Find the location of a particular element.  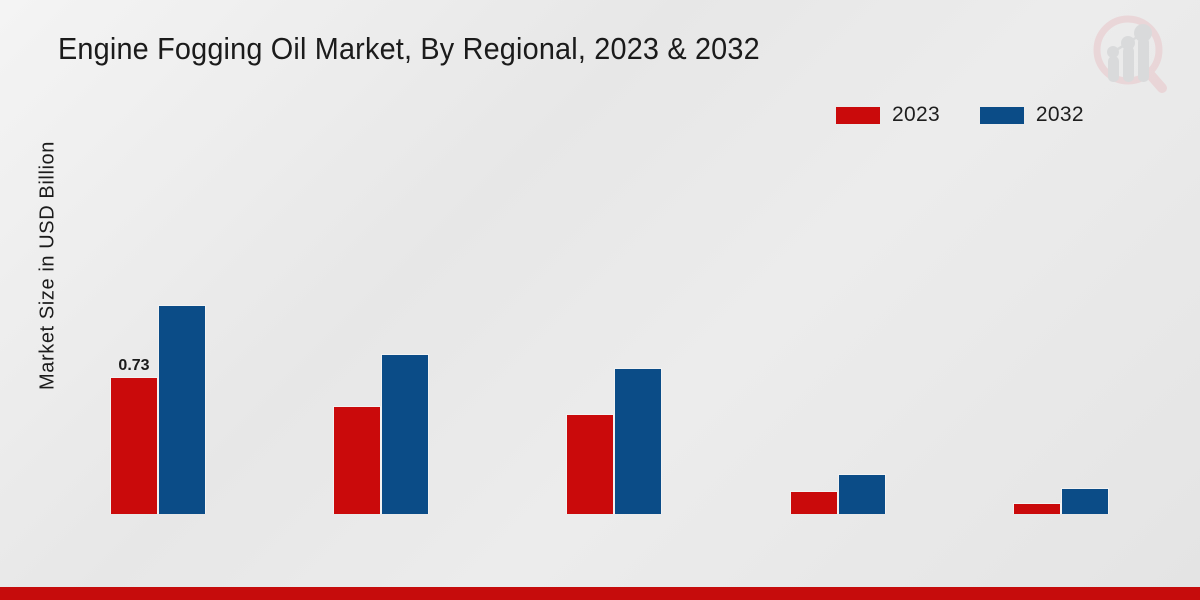

bar-2023-north-america is located at coordinates (134, 445).